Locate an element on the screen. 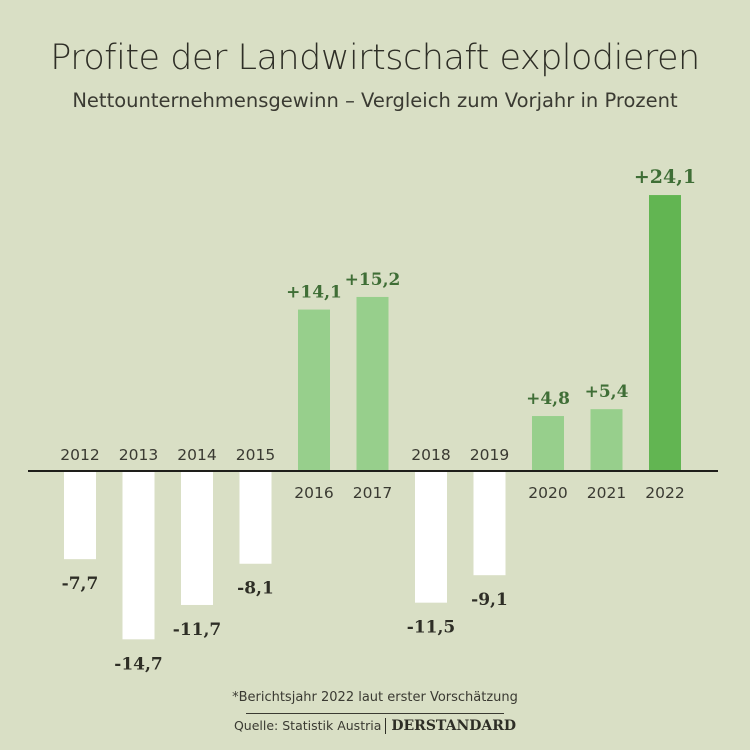 The image size is (750, 750). year-label-2016: 2016 is located at coordinates (313, 493).